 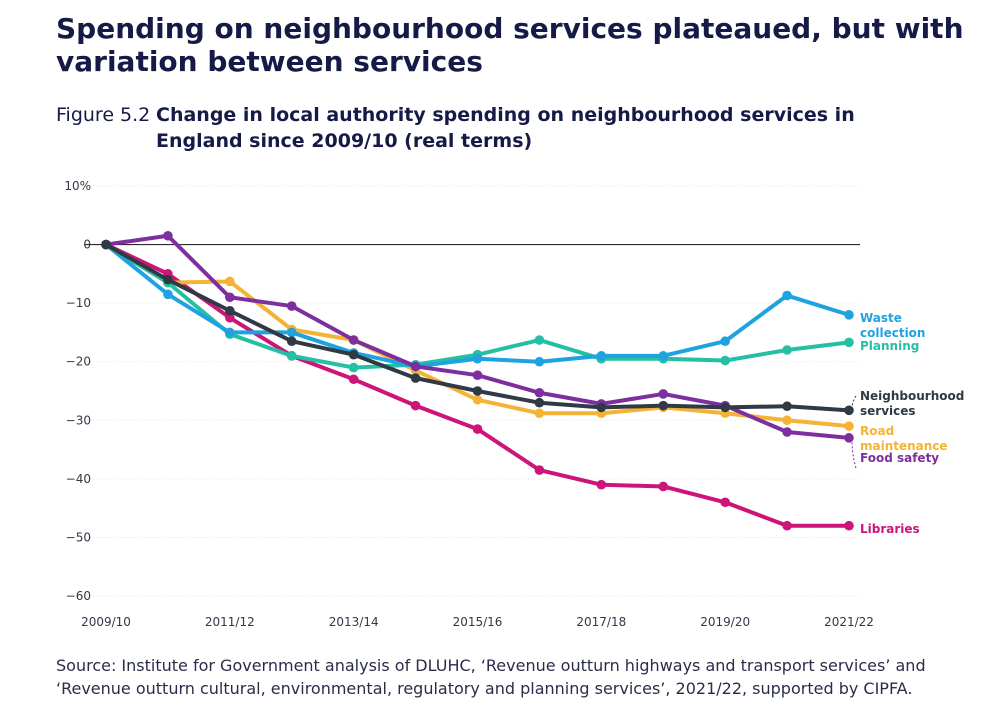 I want to click on label-planning: Planning, so click(x=889, y=346).